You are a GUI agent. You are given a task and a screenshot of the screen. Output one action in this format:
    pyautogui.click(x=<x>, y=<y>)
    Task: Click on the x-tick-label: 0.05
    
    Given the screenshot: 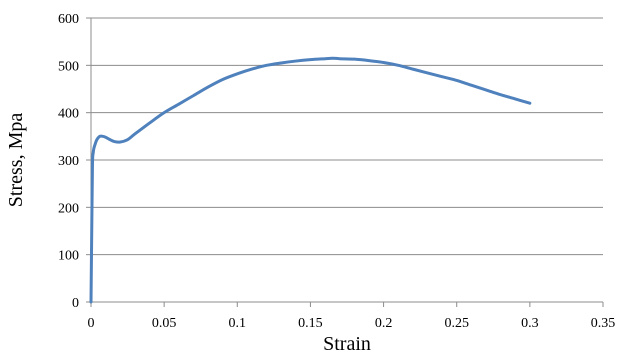 What is the action you would take?
    pyautogui.click(x=164, y=323)
    